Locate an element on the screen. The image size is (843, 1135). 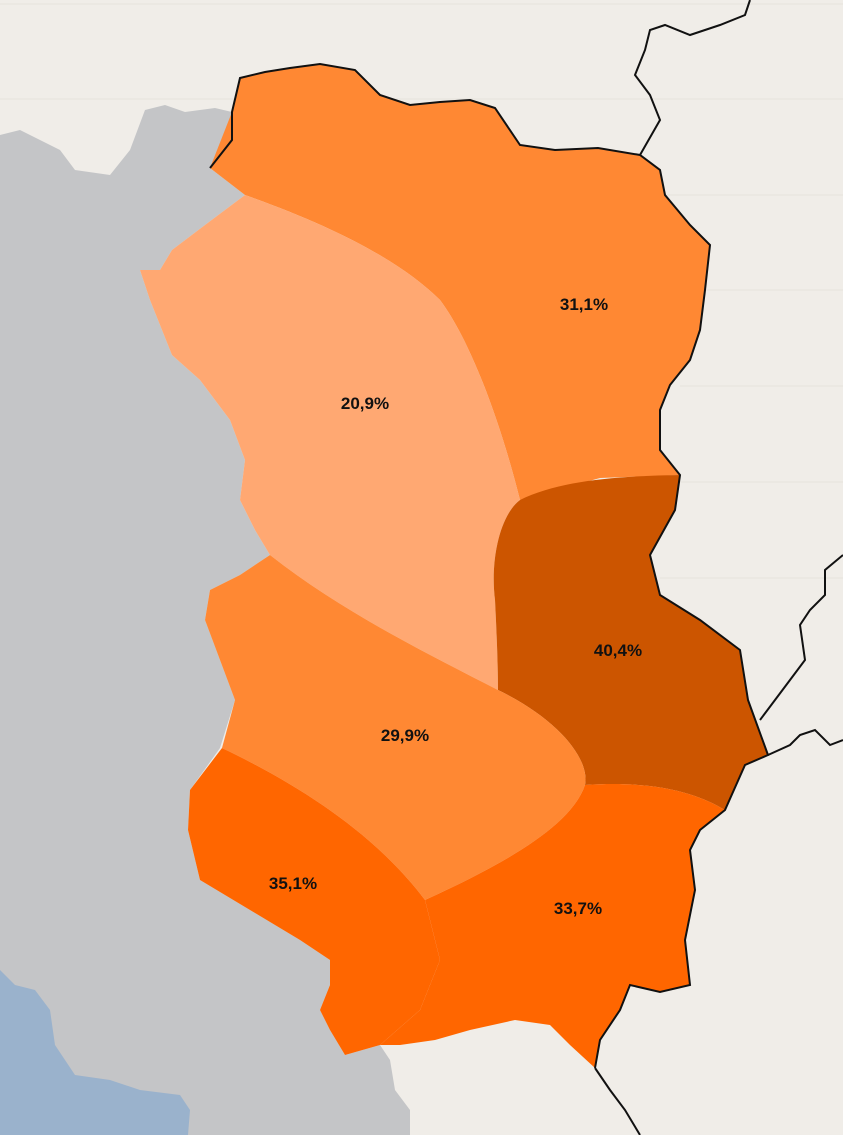
label-north: 31,1% is located at coordinates (584, 304).